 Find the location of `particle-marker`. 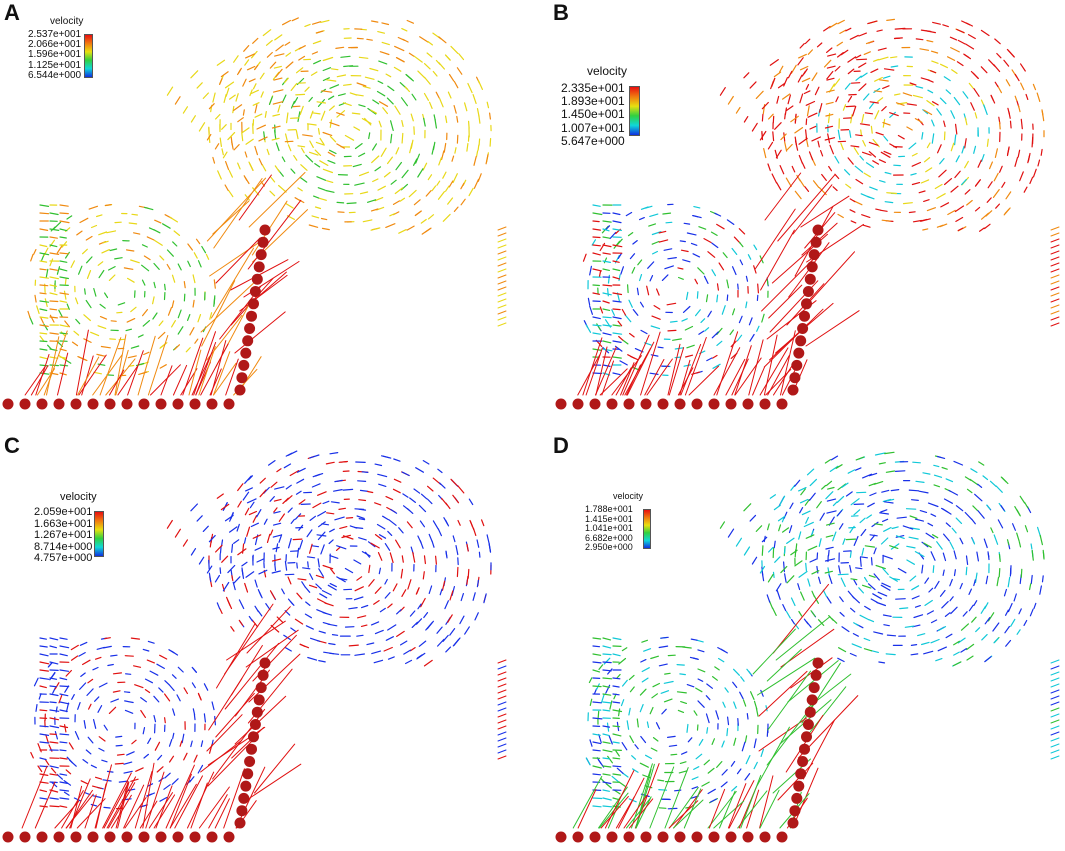

particle-marker is located at coordinates (195, 404).